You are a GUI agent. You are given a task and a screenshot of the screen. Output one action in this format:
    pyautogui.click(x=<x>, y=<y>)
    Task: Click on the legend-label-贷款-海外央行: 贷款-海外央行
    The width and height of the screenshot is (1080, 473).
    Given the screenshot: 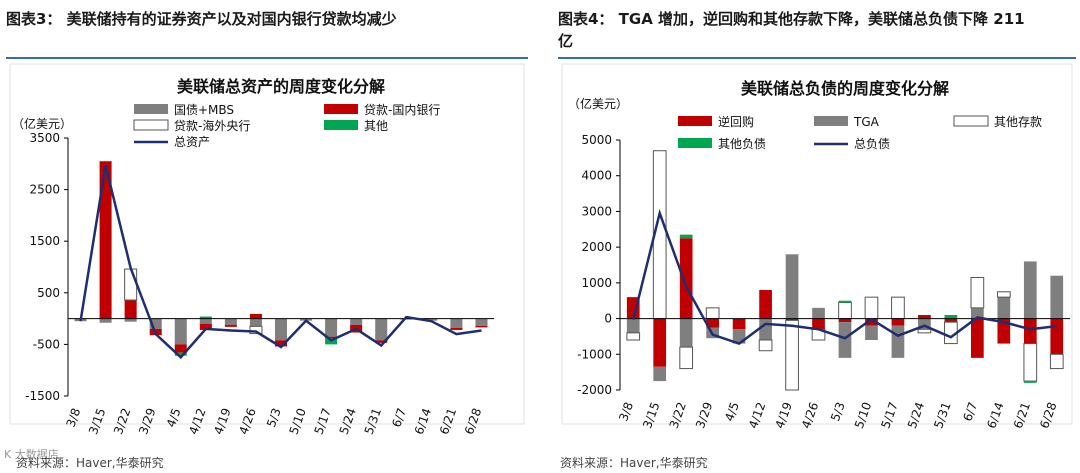 What is the action you would take?
    pyautogui.click(x=212, y=125)
    